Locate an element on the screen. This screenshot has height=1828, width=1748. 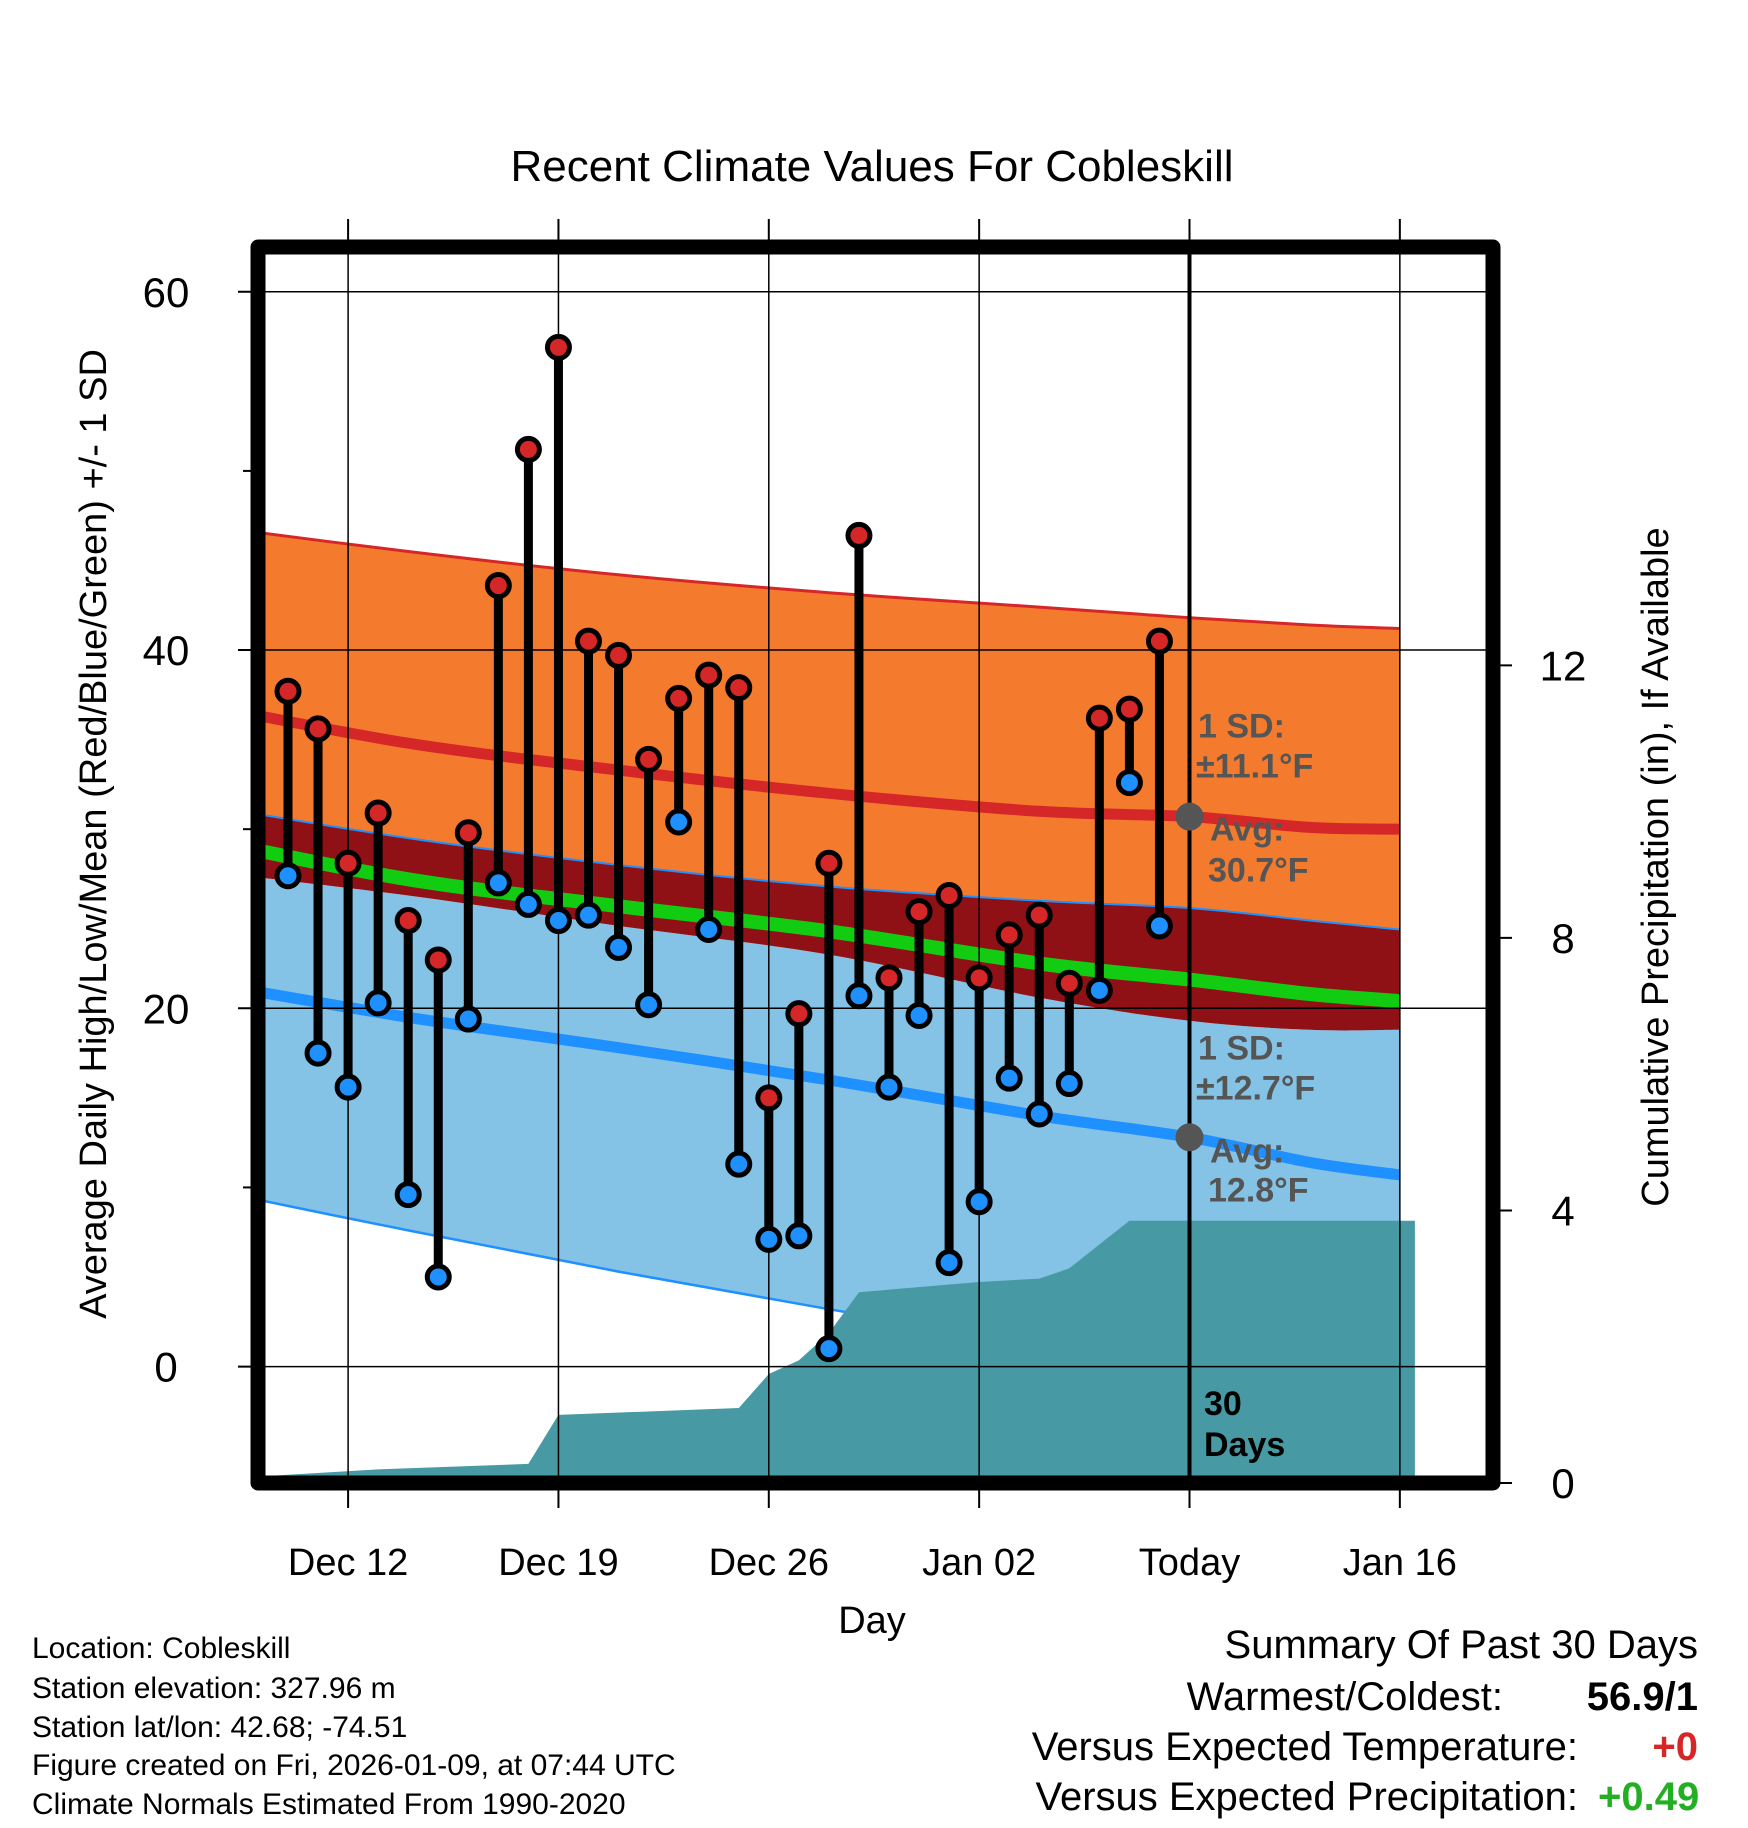
y2-tick-label: 8 is located at coordinates (1562, 938).